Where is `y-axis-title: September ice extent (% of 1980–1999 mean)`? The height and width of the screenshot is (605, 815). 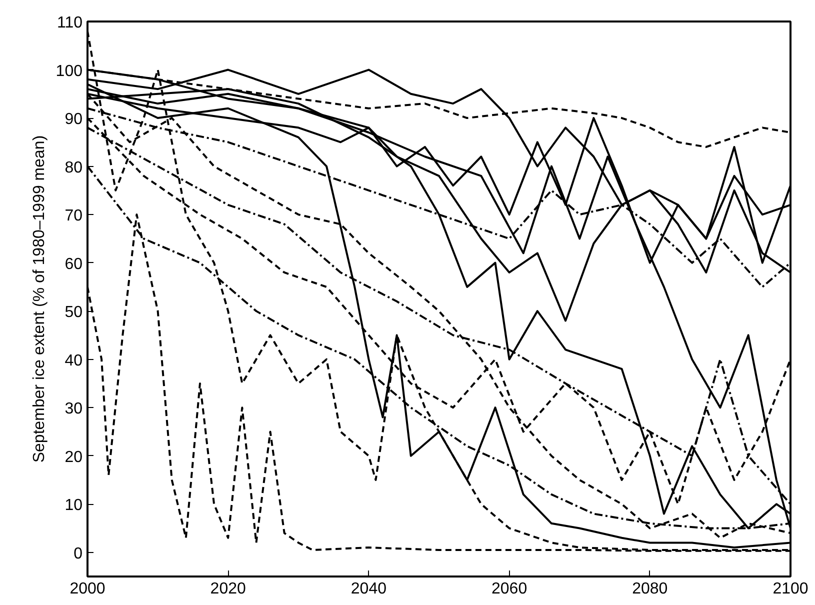
y-axis-title: September ice extent (% of 1980–1999 mean) is located at coordinates (39, 299).